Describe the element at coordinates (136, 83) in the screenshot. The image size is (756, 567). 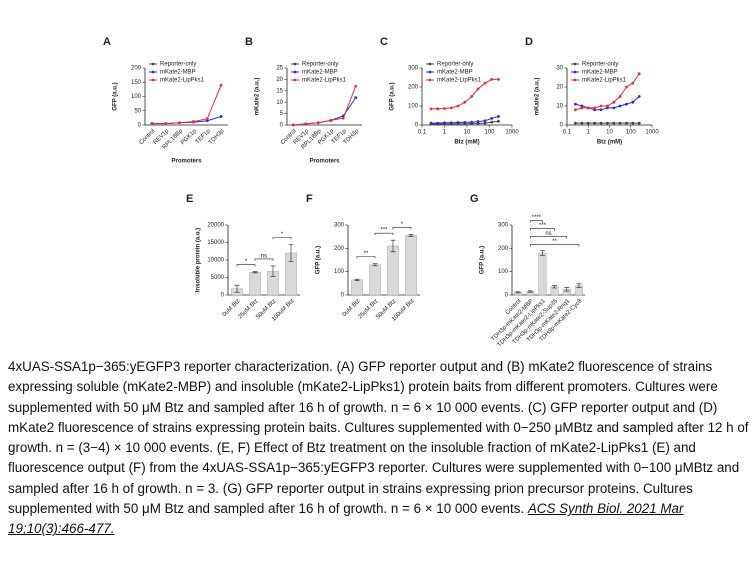
I see `y-tick-label: 150` at that location.